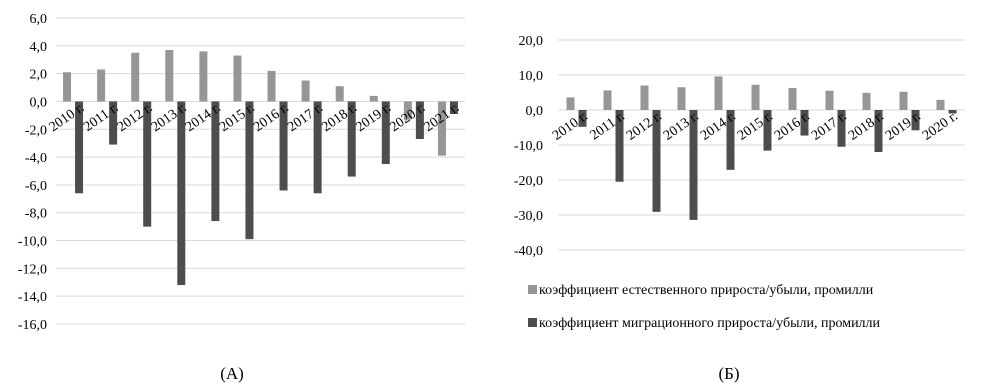  I want to click on chart-b-y-tick-label: -10,0, so click(528, 146).